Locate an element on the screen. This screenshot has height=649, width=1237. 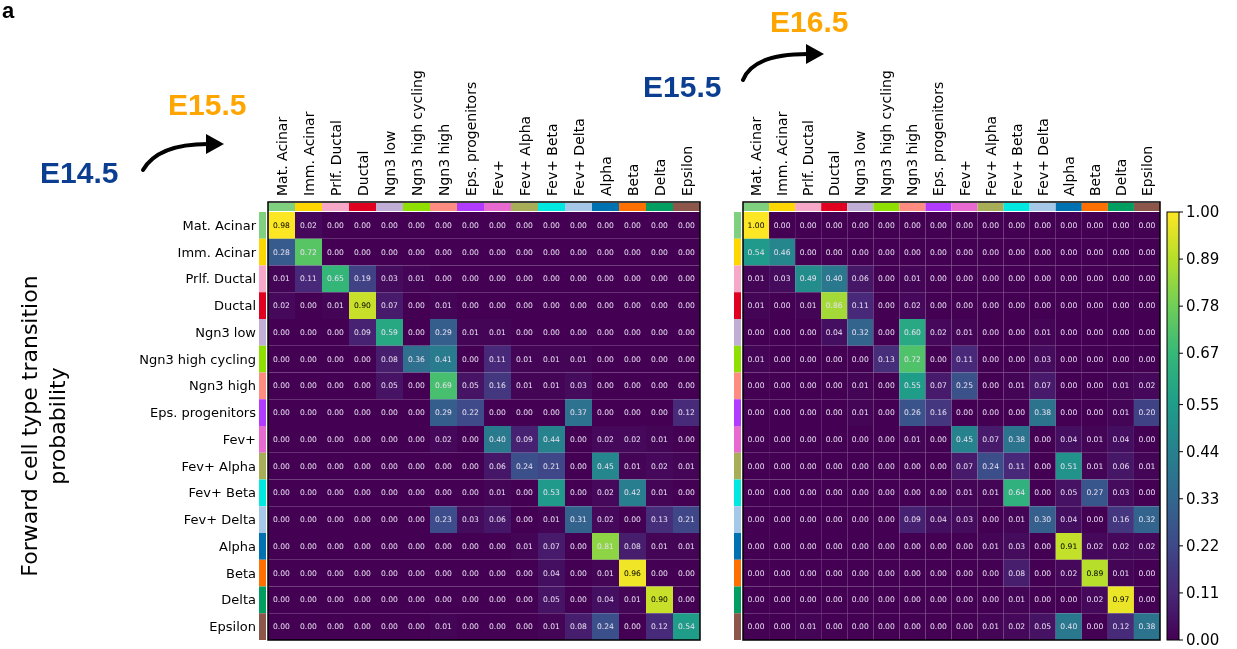
y-tick-label: Imm. Acinar is located at coordinates (217, 252).